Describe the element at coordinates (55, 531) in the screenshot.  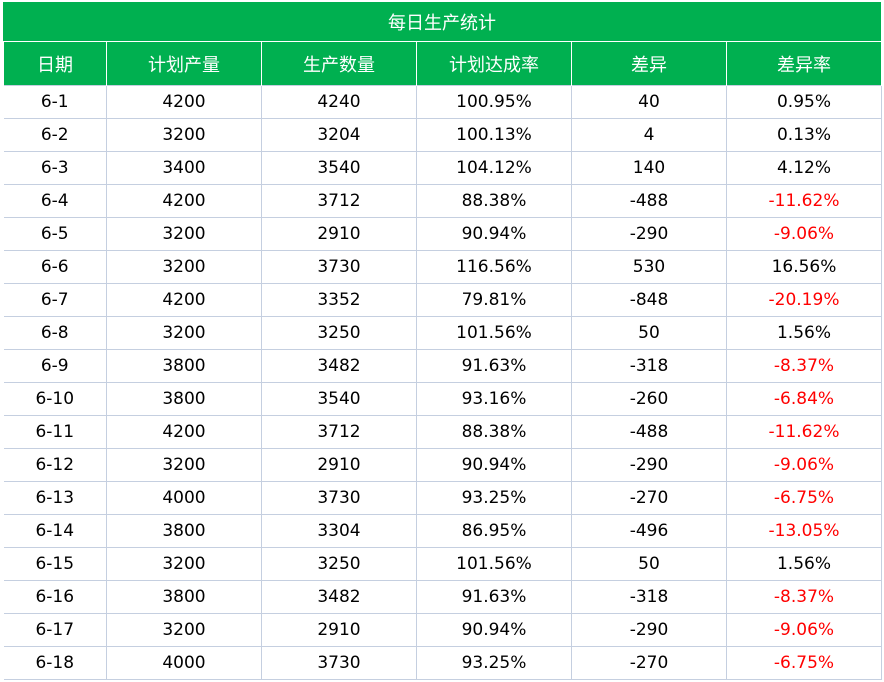
I see `cell-date: 6-14` at that location.